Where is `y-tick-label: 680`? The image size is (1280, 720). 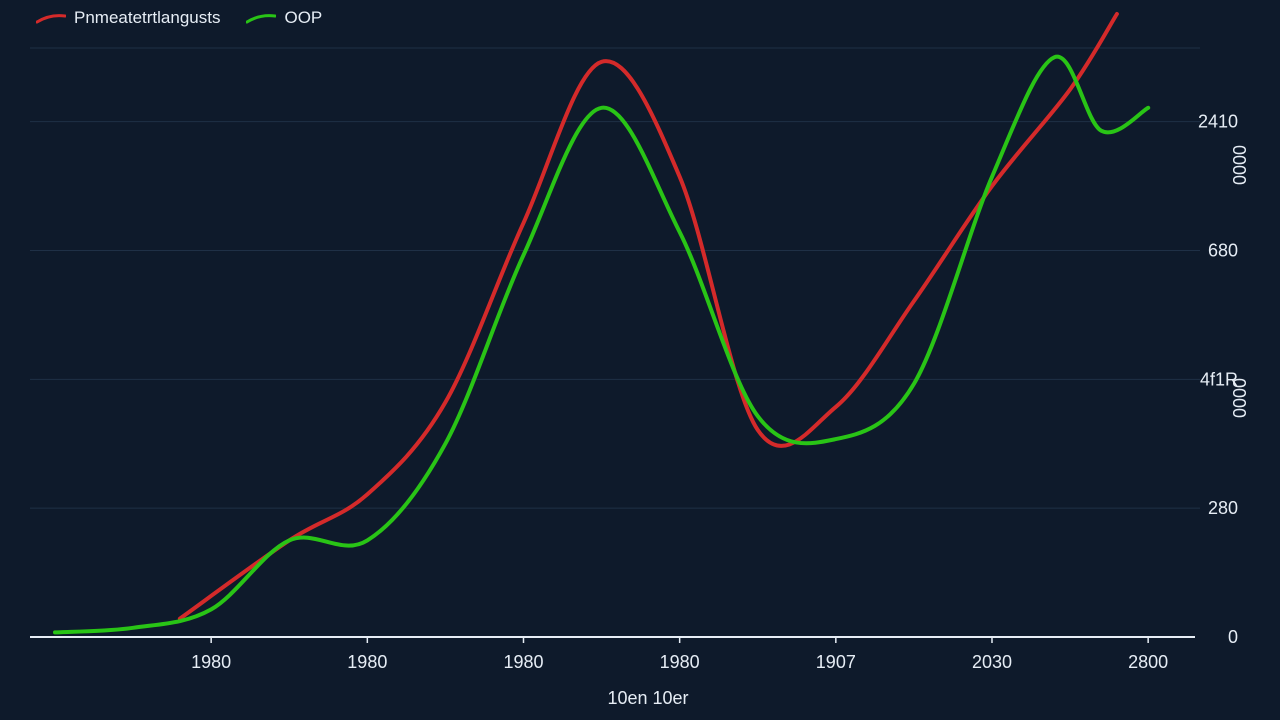
y-tick-label: 680 is located at coordinates (1223, 250).